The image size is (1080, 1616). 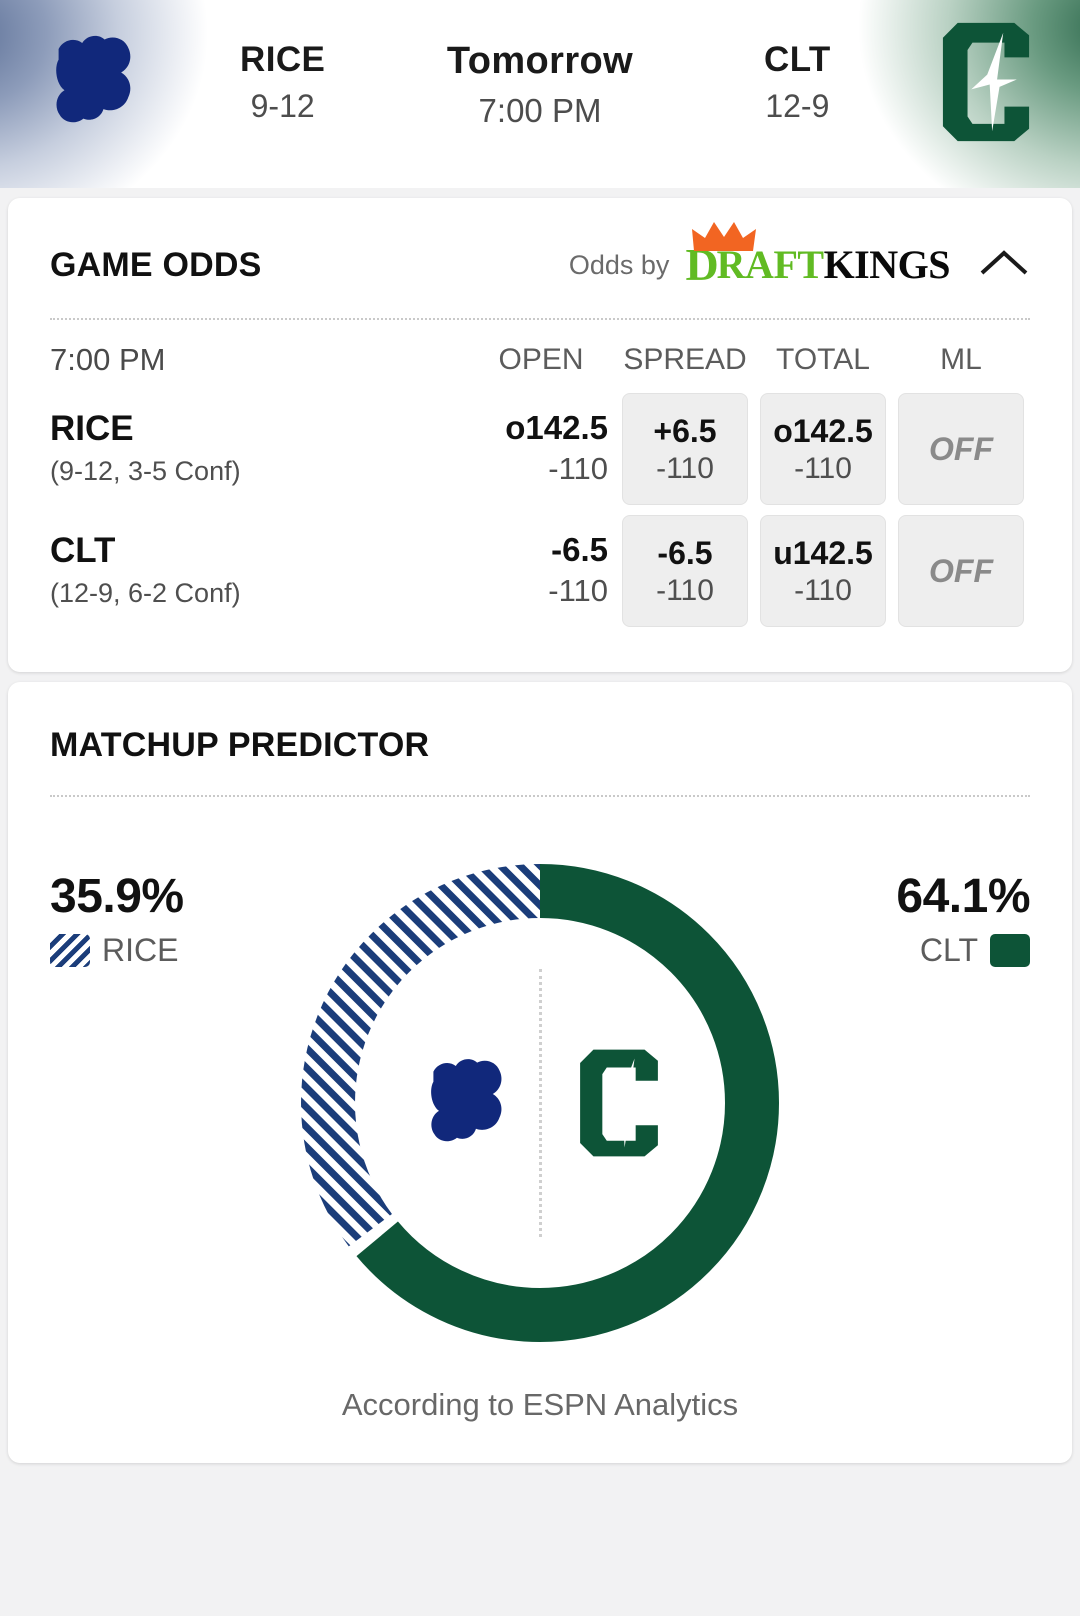 What do you see at coordinates (887, 264) in the screenshot?
I see `draftkings-kings: KINGS` at bounding box center [887, 264].